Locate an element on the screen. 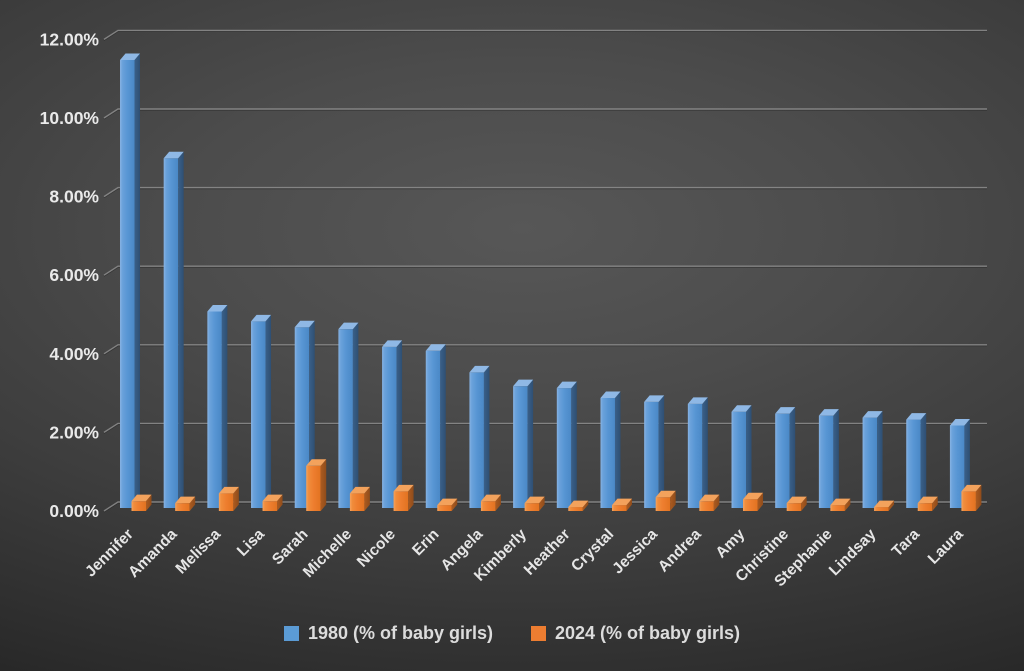  legend-item-1980: 1980 (% of baby girls) is located at coordinates (388, 633).